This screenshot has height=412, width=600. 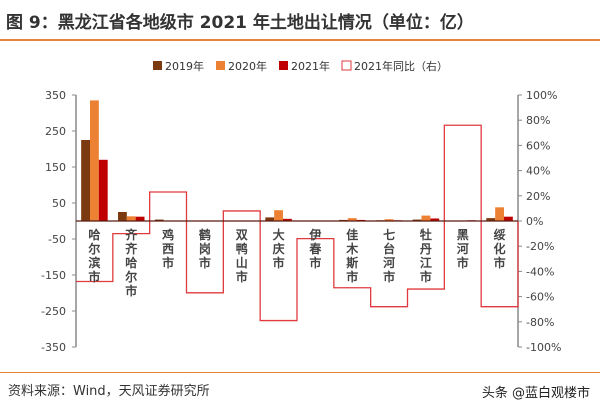 I want to click on right-tick-label: -100%, so click(x=543, y=347).